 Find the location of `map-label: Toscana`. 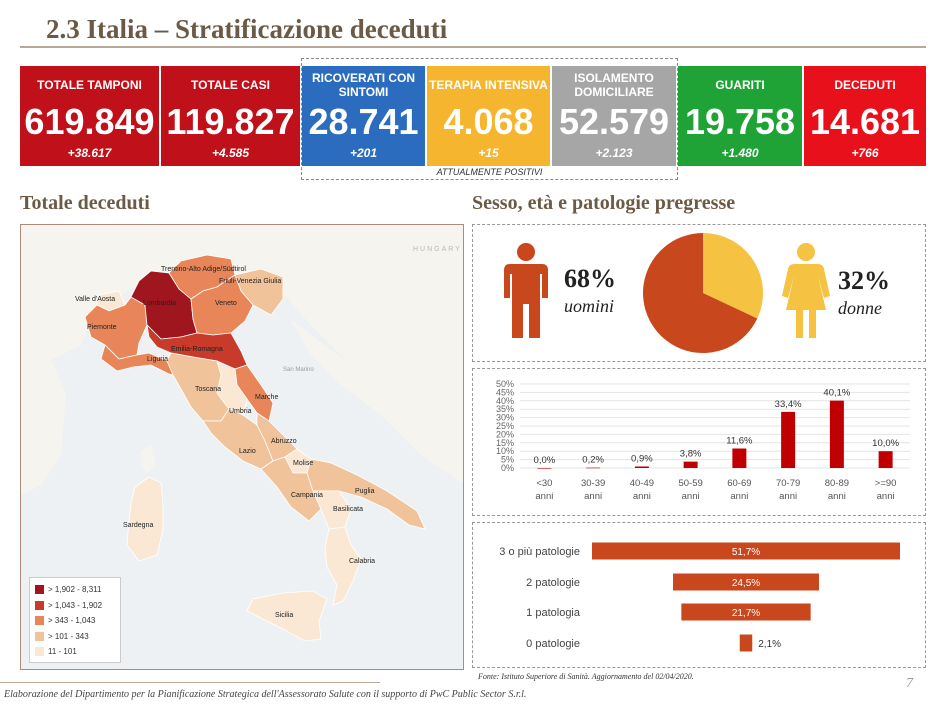

map-label: Toscana is located at coordinates (208, 389).